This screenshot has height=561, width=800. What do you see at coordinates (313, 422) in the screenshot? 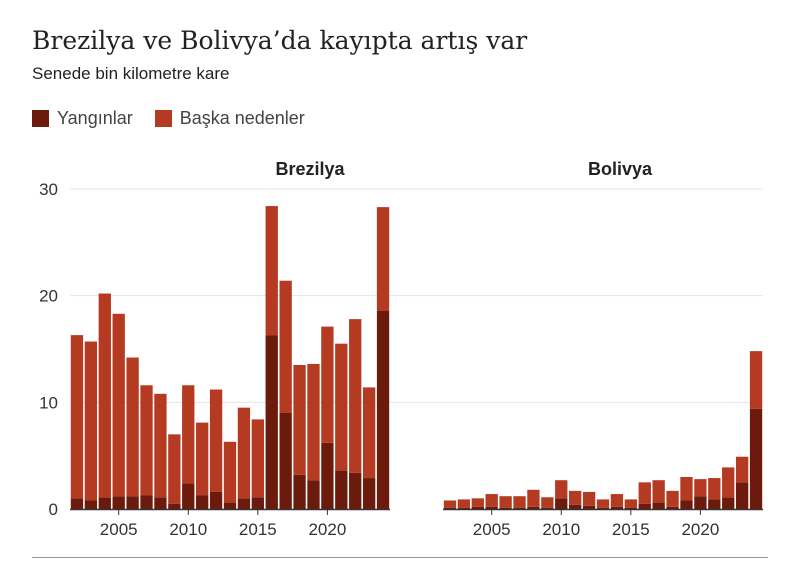
I see `bar-brezilya-2019-other` at bounding box center [313, 422].